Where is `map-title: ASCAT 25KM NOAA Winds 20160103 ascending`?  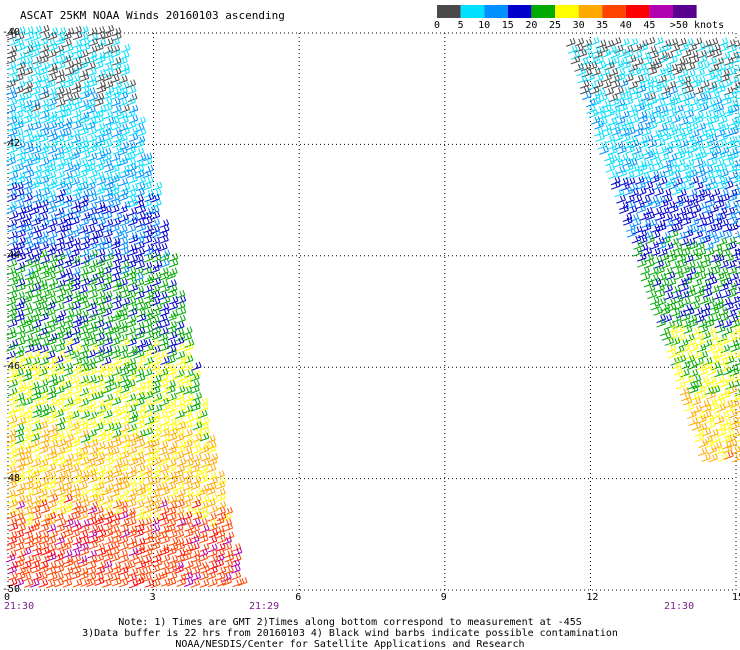 map-title: ASCAT 25KM NOAA Winds 20160103 ascending is located at coordinates (152, 15).